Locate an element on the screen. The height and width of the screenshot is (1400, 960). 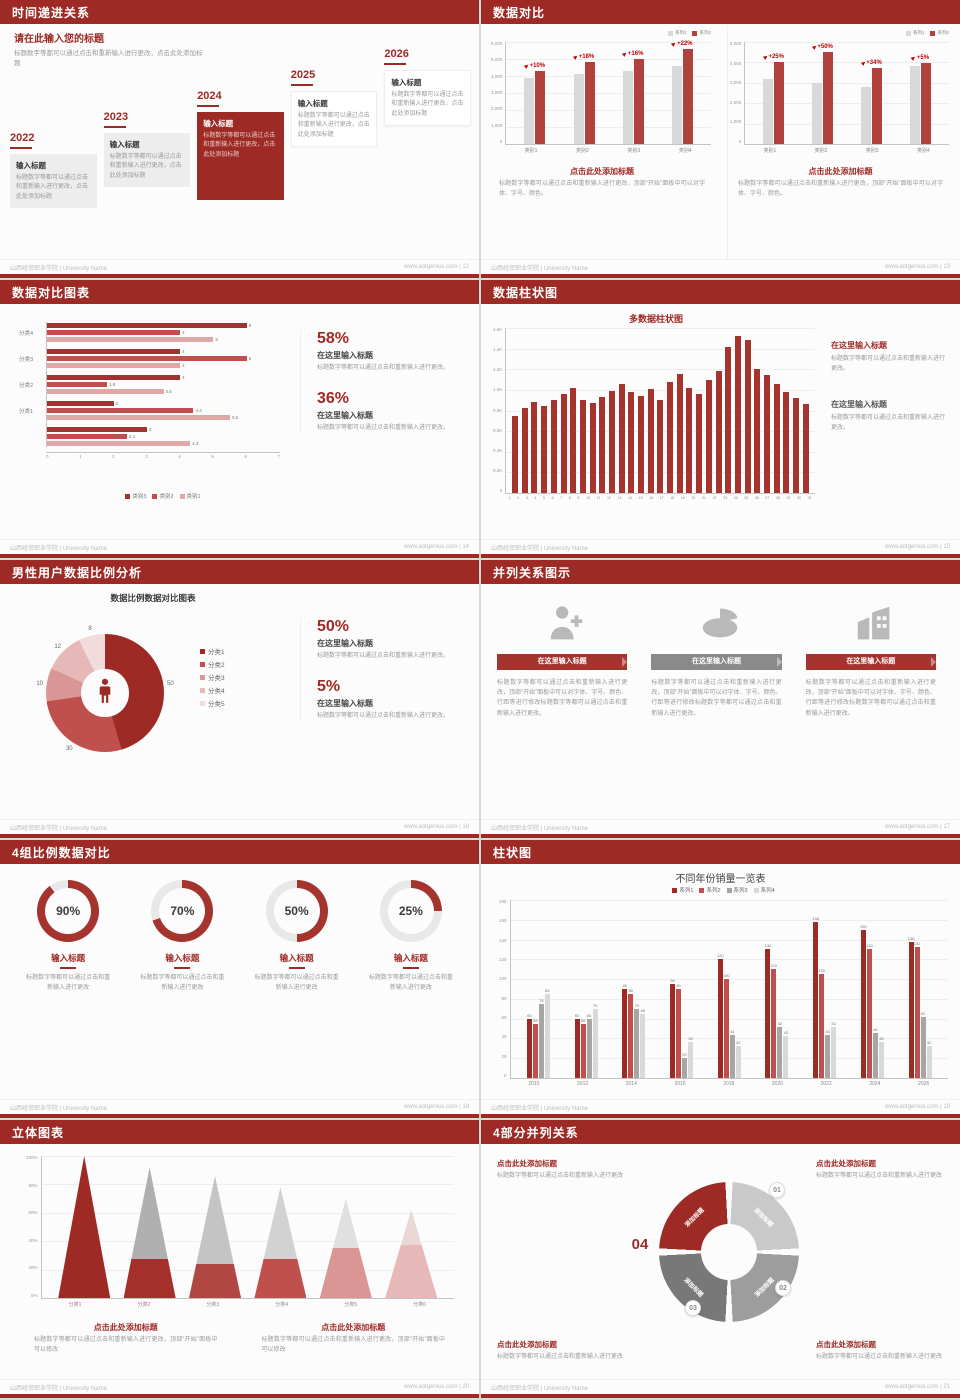
corner-block-top-right: 点击此处添加标题 标题数字等都可以通过点击和重新输入进行更改 is located at coordinates (883, 1170).